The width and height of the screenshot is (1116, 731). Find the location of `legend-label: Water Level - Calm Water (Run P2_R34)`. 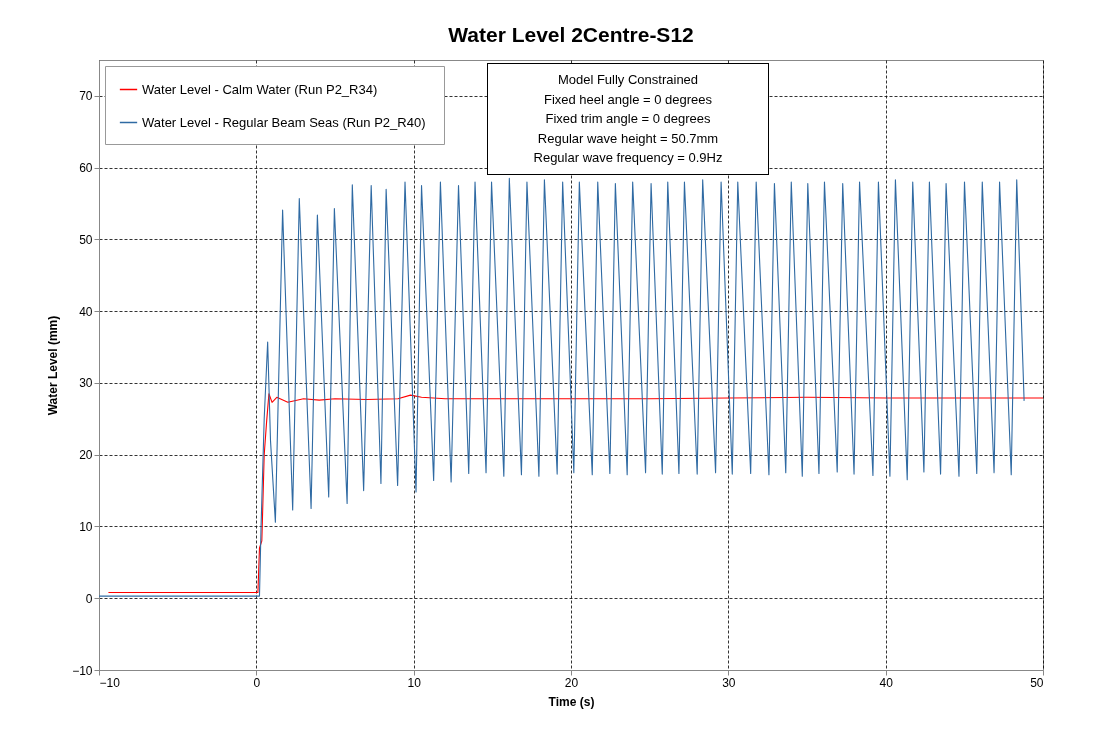

legend-label: Water Level - Calm Water (Run P2_R34) is located at coordinates (260, 89).